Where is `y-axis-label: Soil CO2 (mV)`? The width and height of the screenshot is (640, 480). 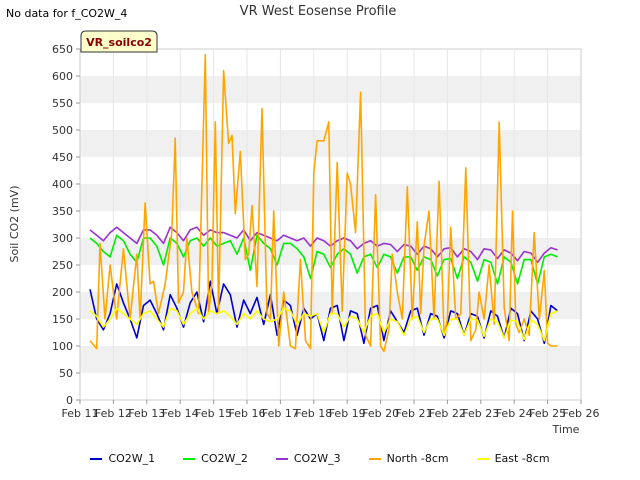
y-axis-label: Soil CO2 (mV) is located at coordinates (14, 224).